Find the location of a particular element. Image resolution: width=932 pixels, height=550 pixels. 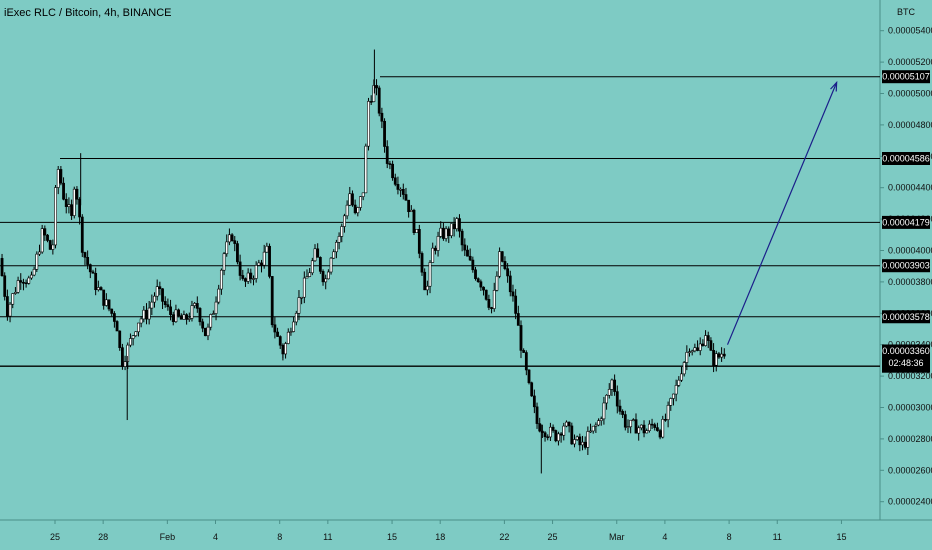

time-tick-label: 22 is located at coordinates (504, 537).